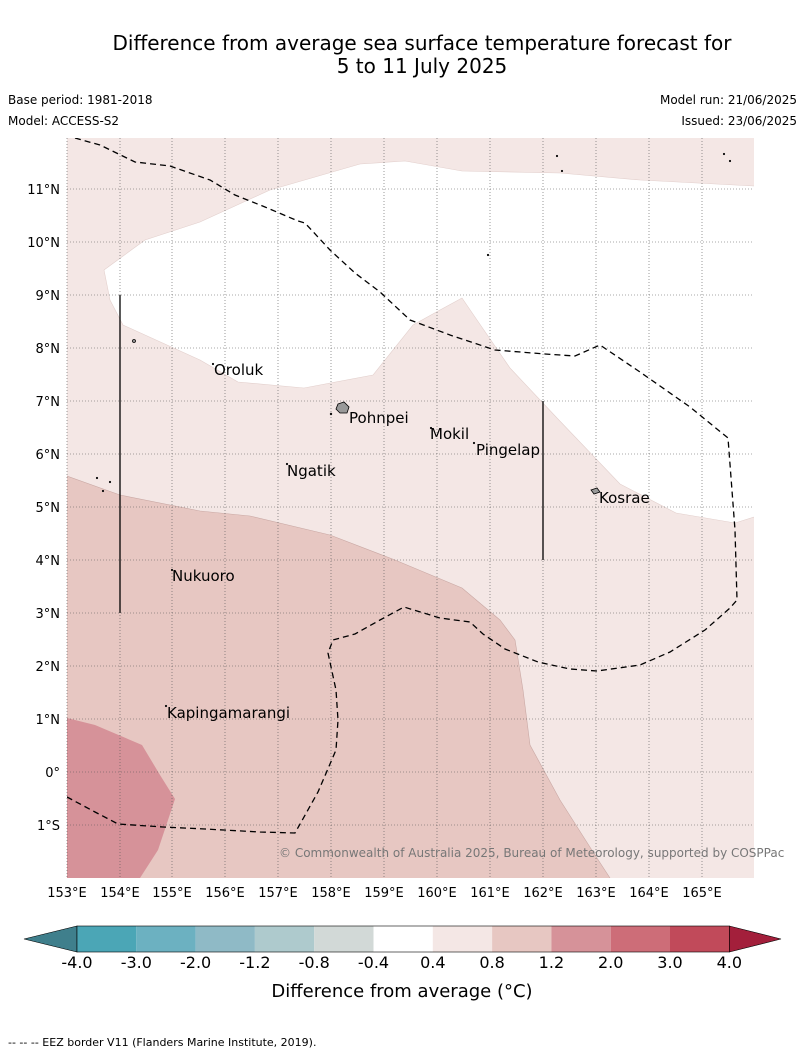  I want to click on place-label-kosrae: Kosrae, so click(624, 498).